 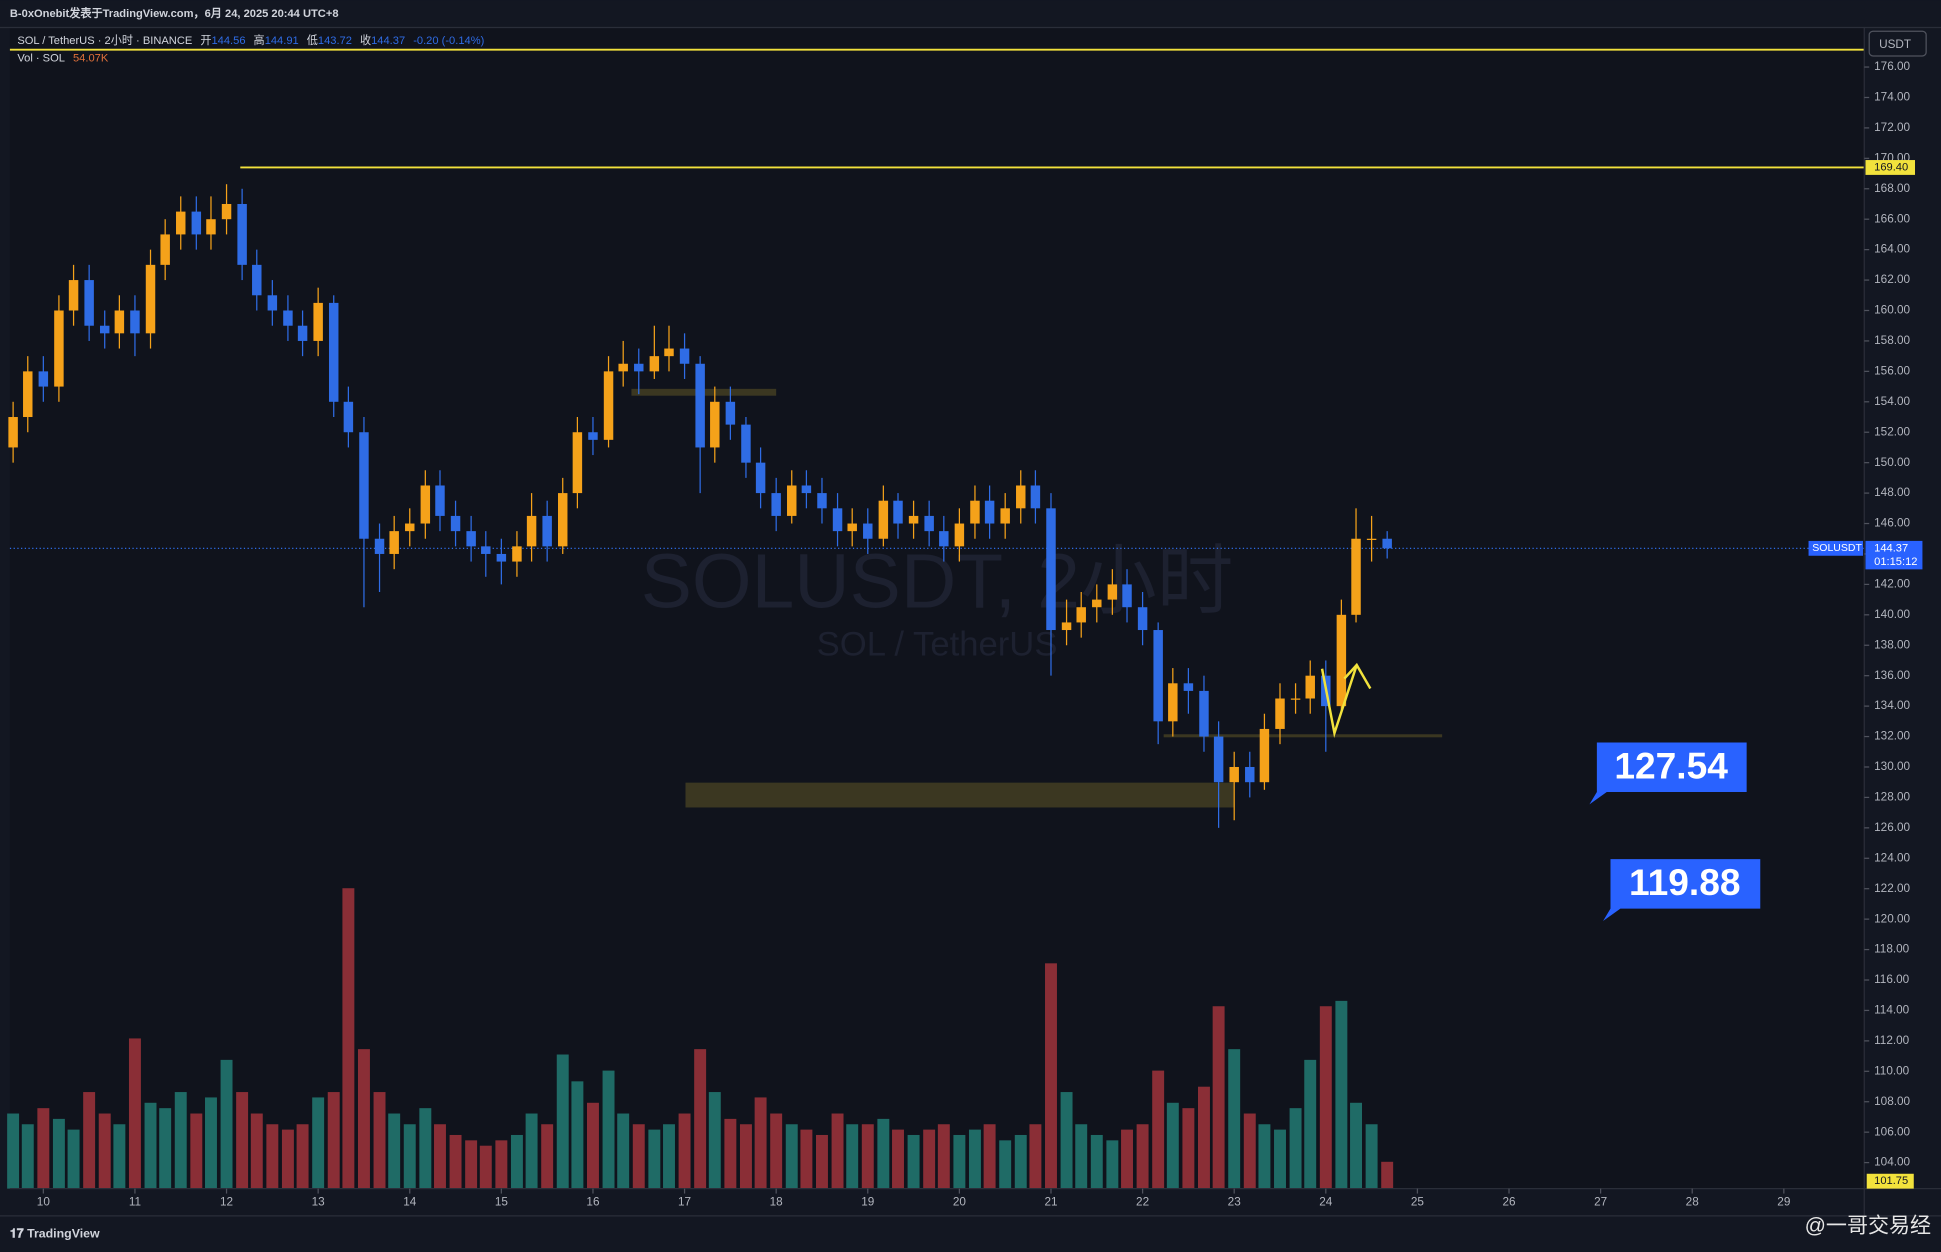 I want to click on y-tick-label: 114.00, so click(x=1892, y=1010).